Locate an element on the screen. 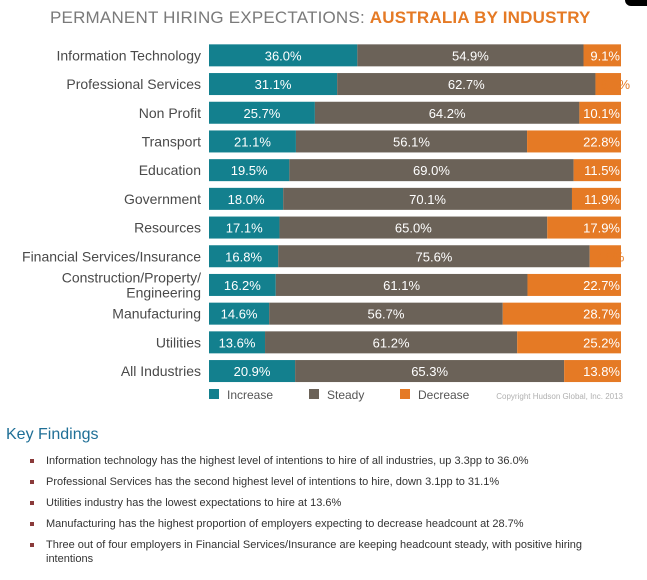 The image size is (647, 580). category-label: Construction/Property/ is located at coordinates (131, 277).